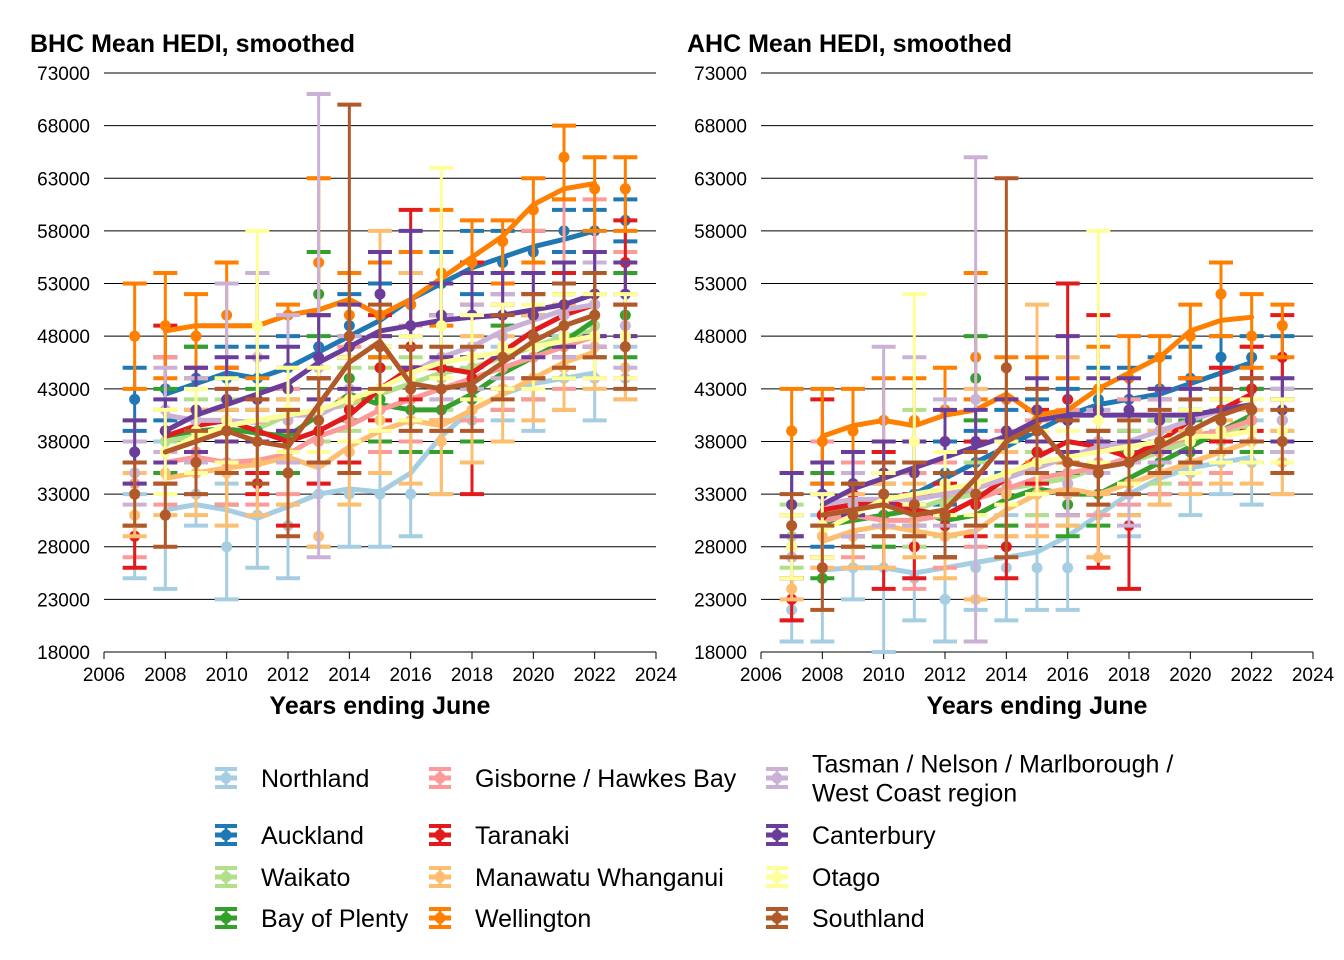  What do you see at coordinates (720, 548) in the screenshot?
I see `ahc-y-tick-label: 28000` at bounding box center [720, 548].